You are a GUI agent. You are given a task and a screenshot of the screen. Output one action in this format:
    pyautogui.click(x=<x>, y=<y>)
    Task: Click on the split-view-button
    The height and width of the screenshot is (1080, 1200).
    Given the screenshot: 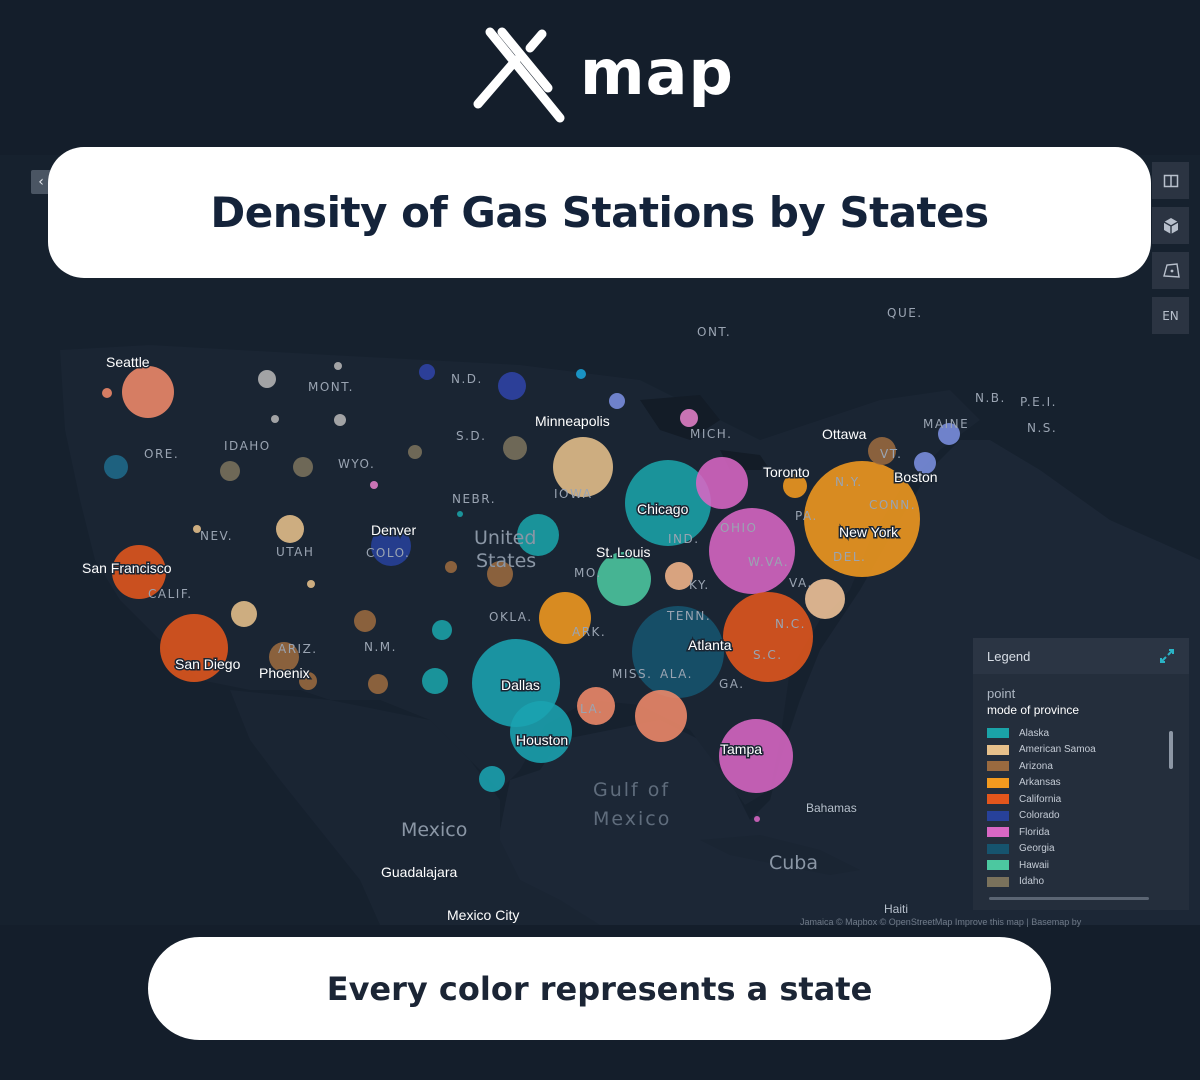 What is the action you would take?
    pyautogui.click(x=1170, y=180)
    